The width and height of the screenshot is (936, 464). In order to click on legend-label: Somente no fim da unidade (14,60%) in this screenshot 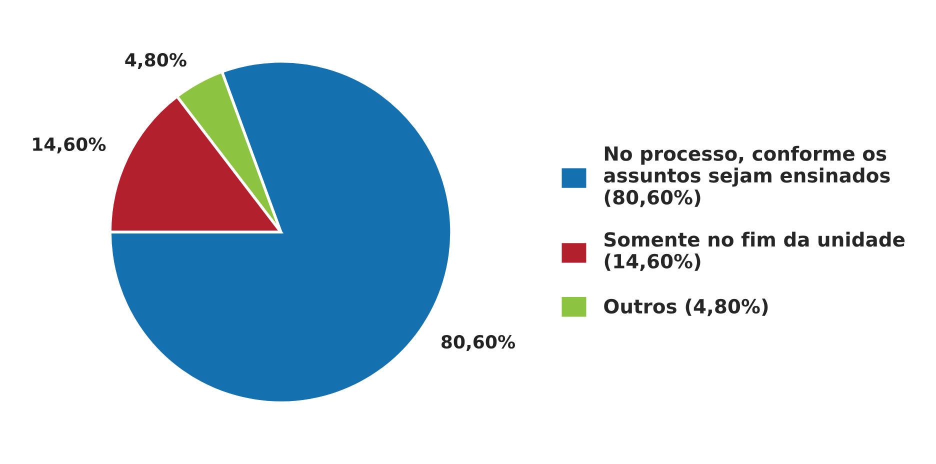, I will do `click(754, 252)`.